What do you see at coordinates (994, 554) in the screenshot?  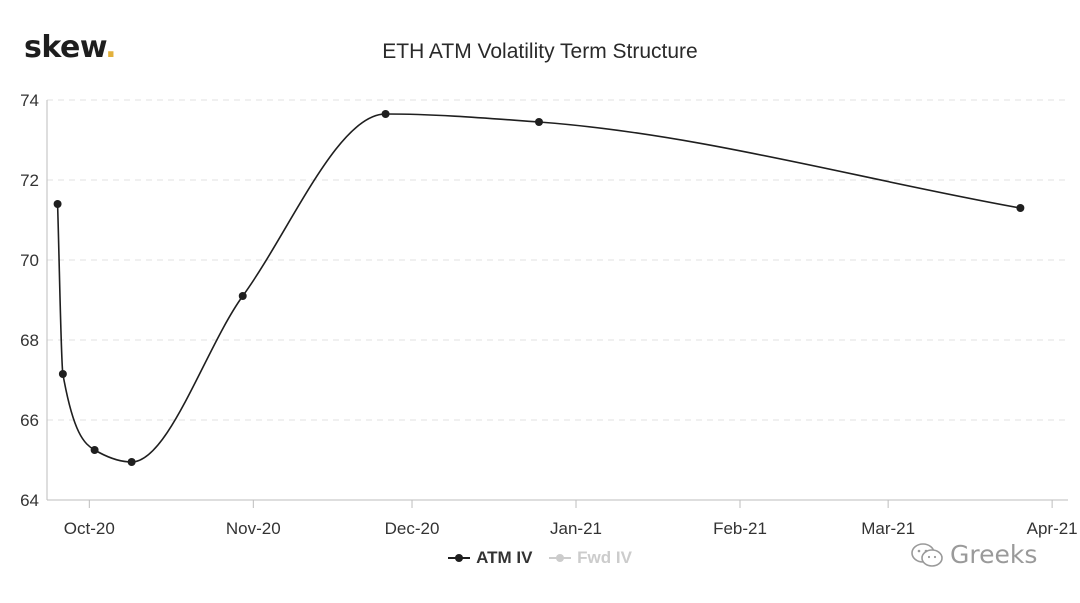 I see `watermark-text: Greeks` at bounding box center [994, 554].